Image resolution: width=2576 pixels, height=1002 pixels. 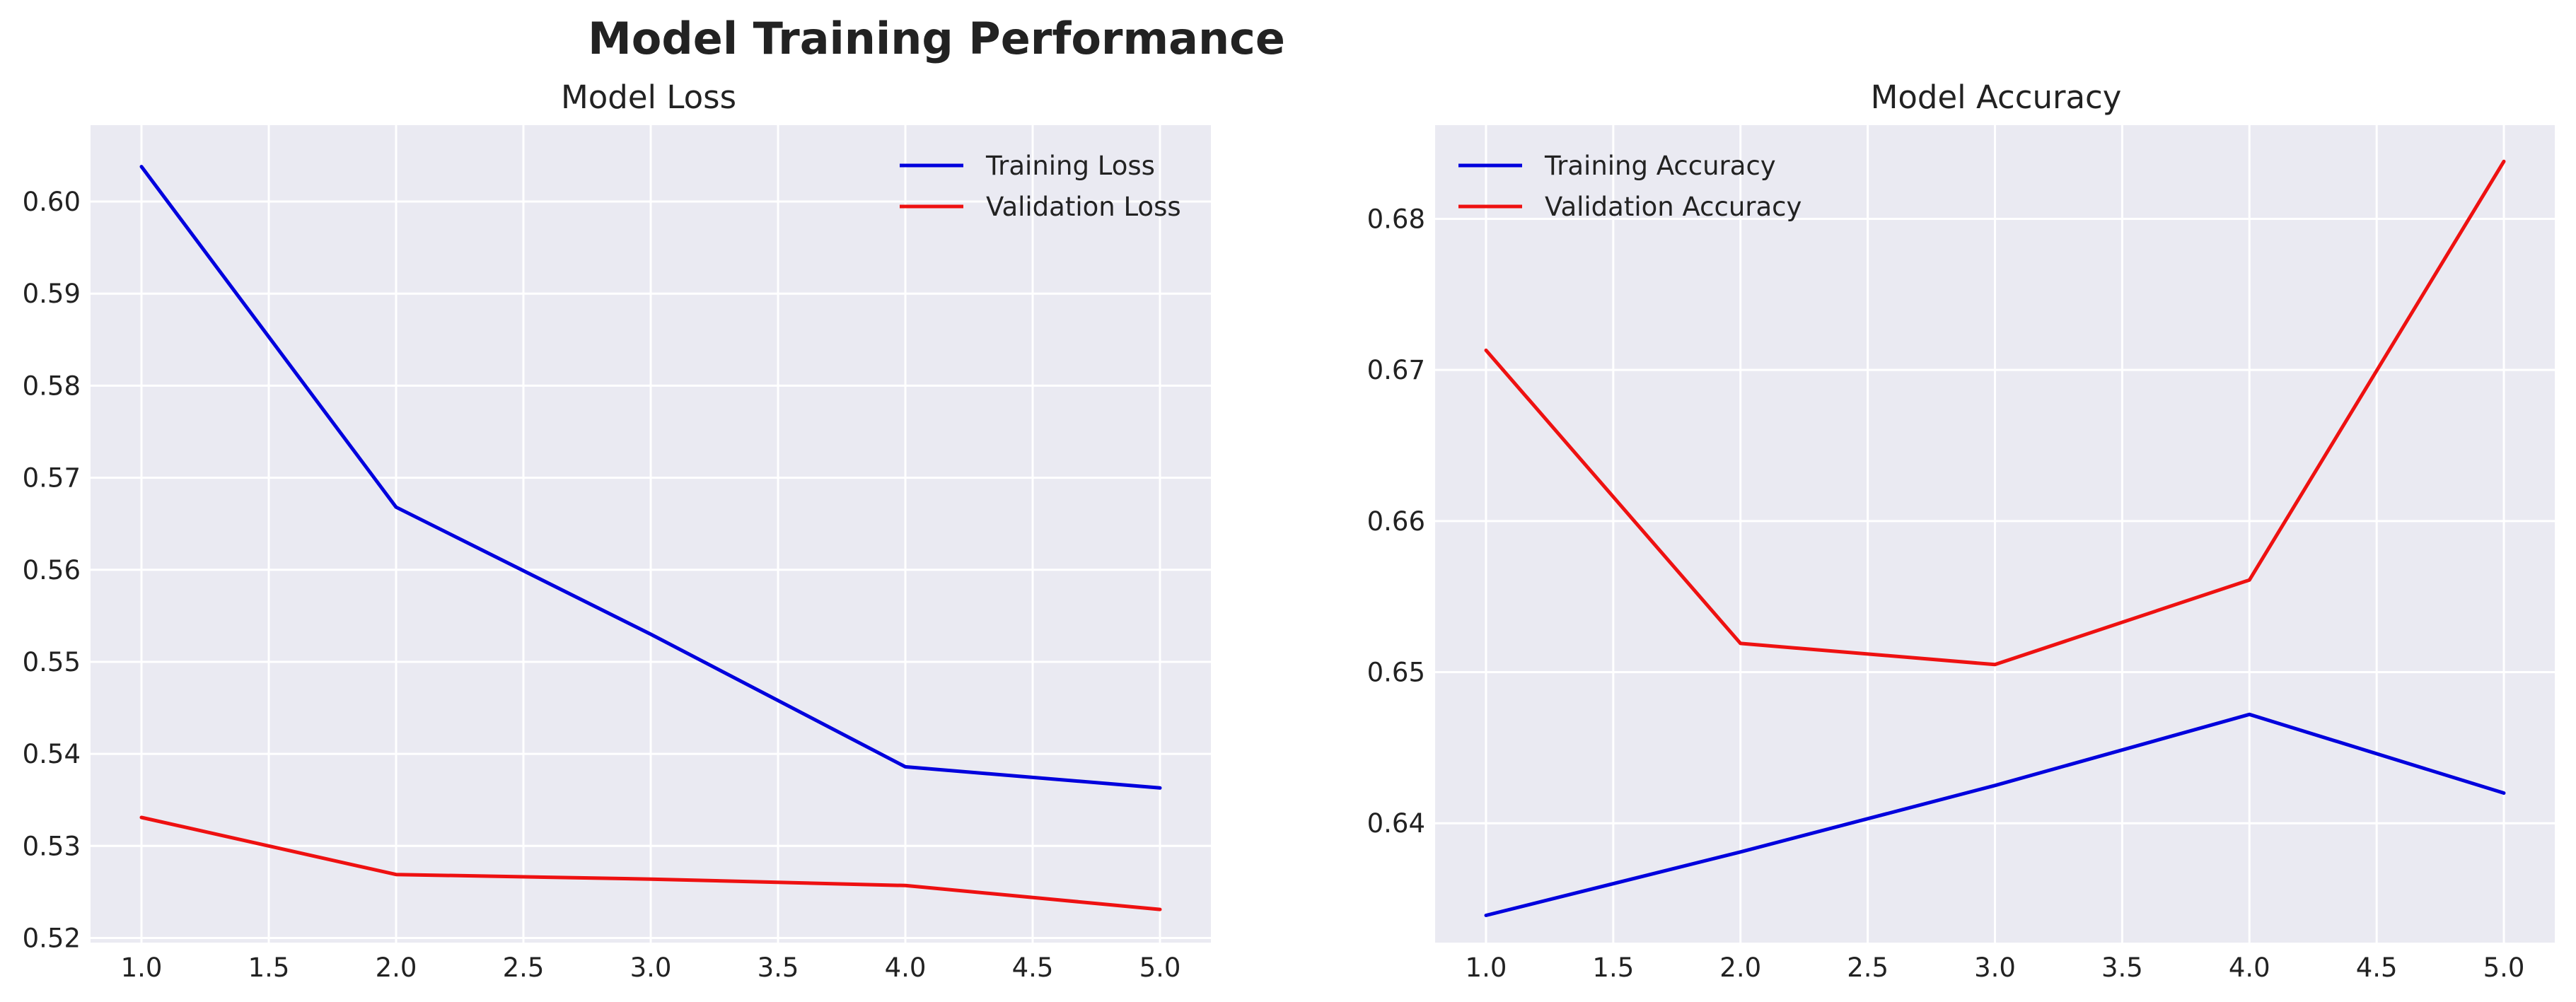 What do you see at coordinates (52, 938) in the screenshot?
I see `loss-y-tick-label: 0.52` at bounding box center [52, 938].